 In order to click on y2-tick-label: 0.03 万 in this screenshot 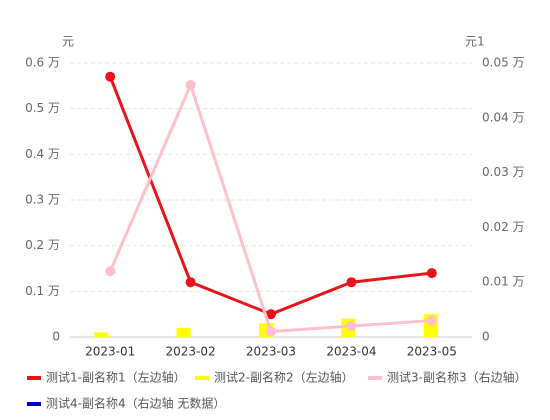, I will do `click(503, 172)`.